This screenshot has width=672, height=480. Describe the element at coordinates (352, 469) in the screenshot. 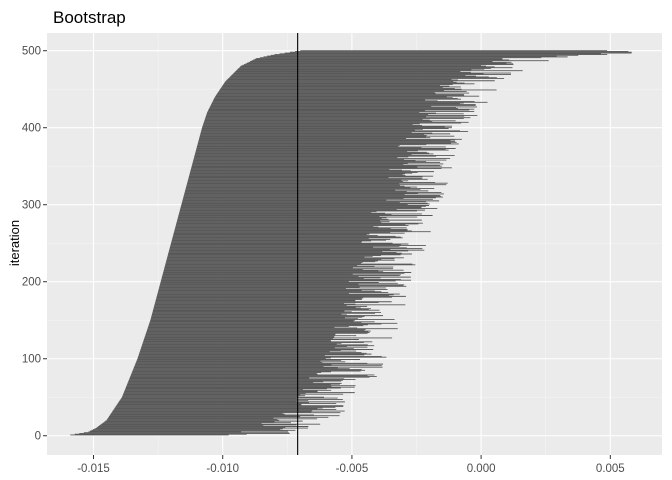

I see `x-tick-label: -0.005` at that location.